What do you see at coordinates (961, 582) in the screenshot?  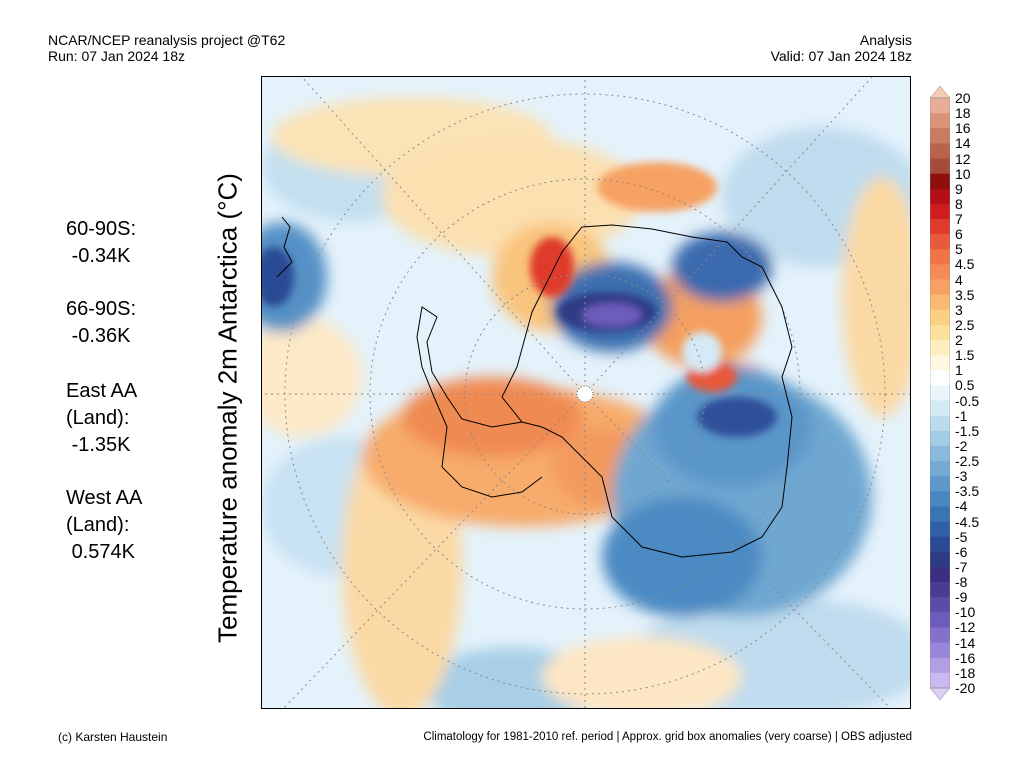 I see `colorbar-tick-label: -8` at bounding box center [961, 582].